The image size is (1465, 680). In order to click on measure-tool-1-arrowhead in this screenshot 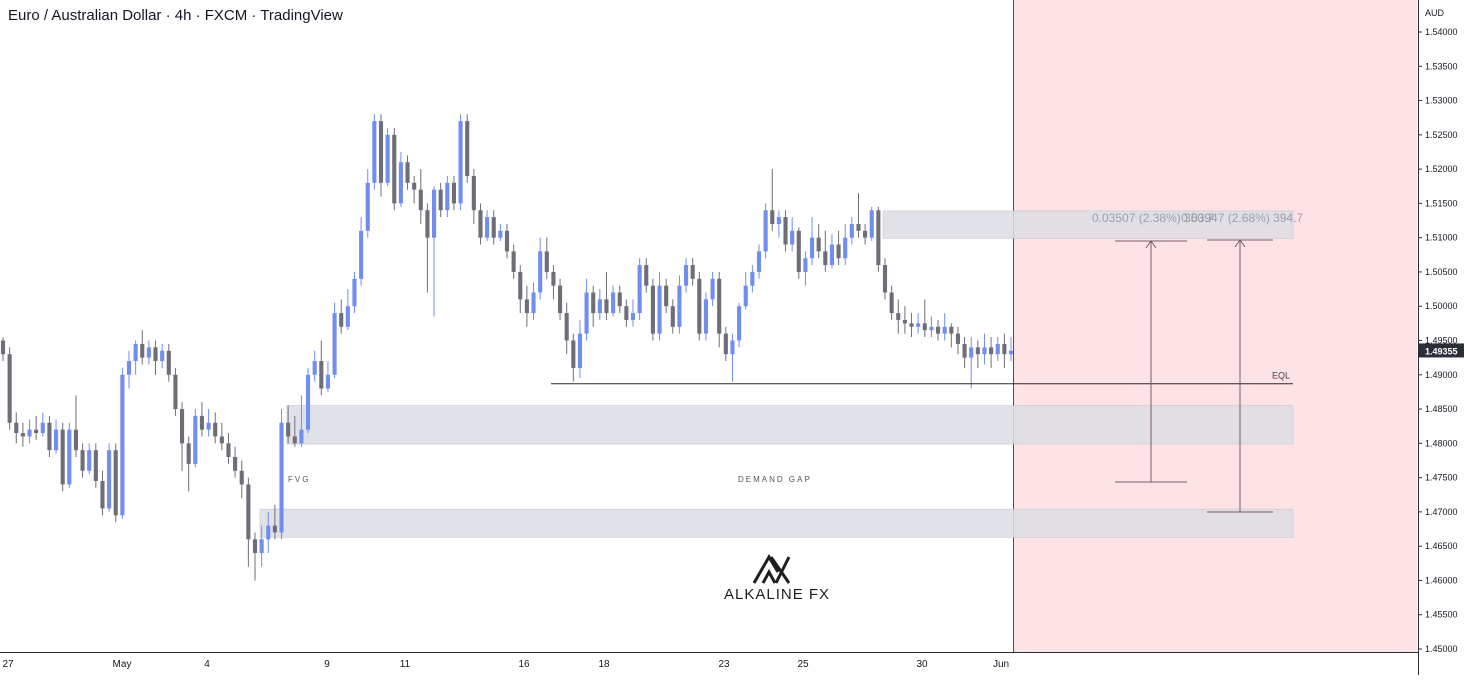, I will do `click(1151, 244)`.